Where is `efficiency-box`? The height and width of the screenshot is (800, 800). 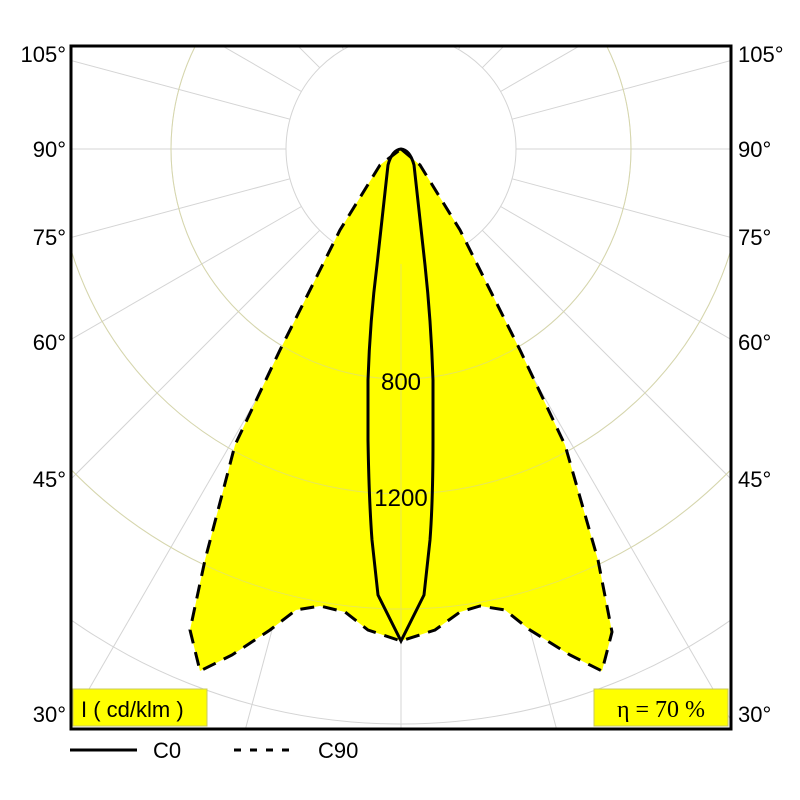
efficiency-box is located at coordinates (661, 707).